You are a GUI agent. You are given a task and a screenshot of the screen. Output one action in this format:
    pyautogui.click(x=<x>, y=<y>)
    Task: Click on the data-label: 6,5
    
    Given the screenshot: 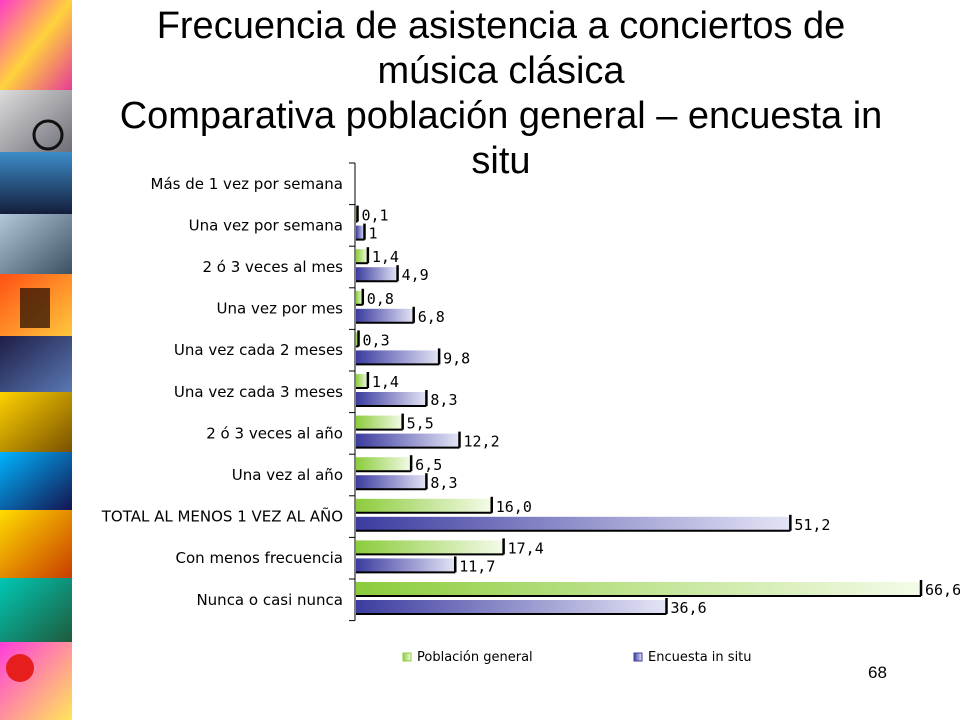 What is the action you would take?
    pyautogui.click(x=428, y=465)
    